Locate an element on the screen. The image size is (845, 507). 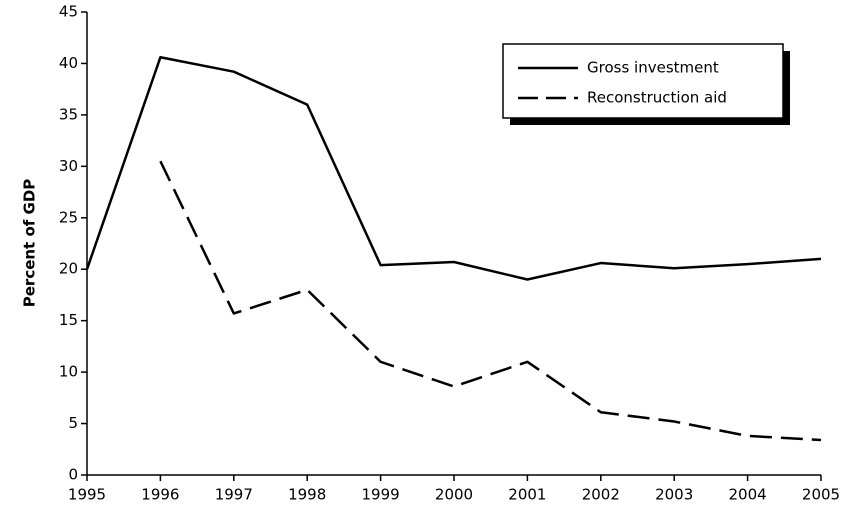
x-tick-label: 1996 is located at coordinates (160, 495).